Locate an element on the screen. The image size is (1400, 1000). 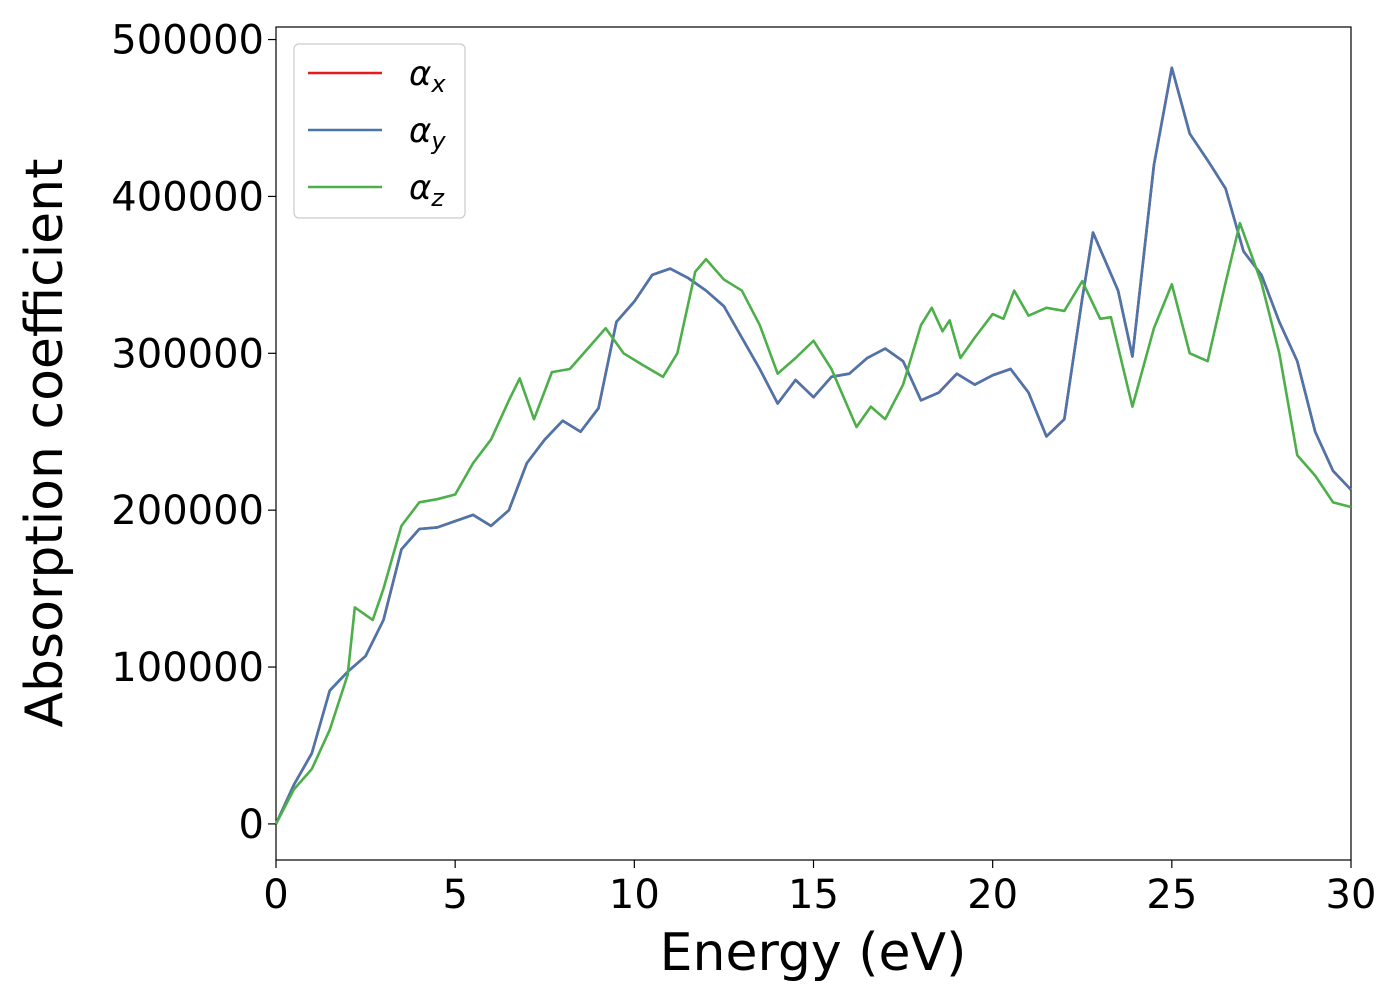
y-tick-label: 0 is located at coordinates (251, 825).